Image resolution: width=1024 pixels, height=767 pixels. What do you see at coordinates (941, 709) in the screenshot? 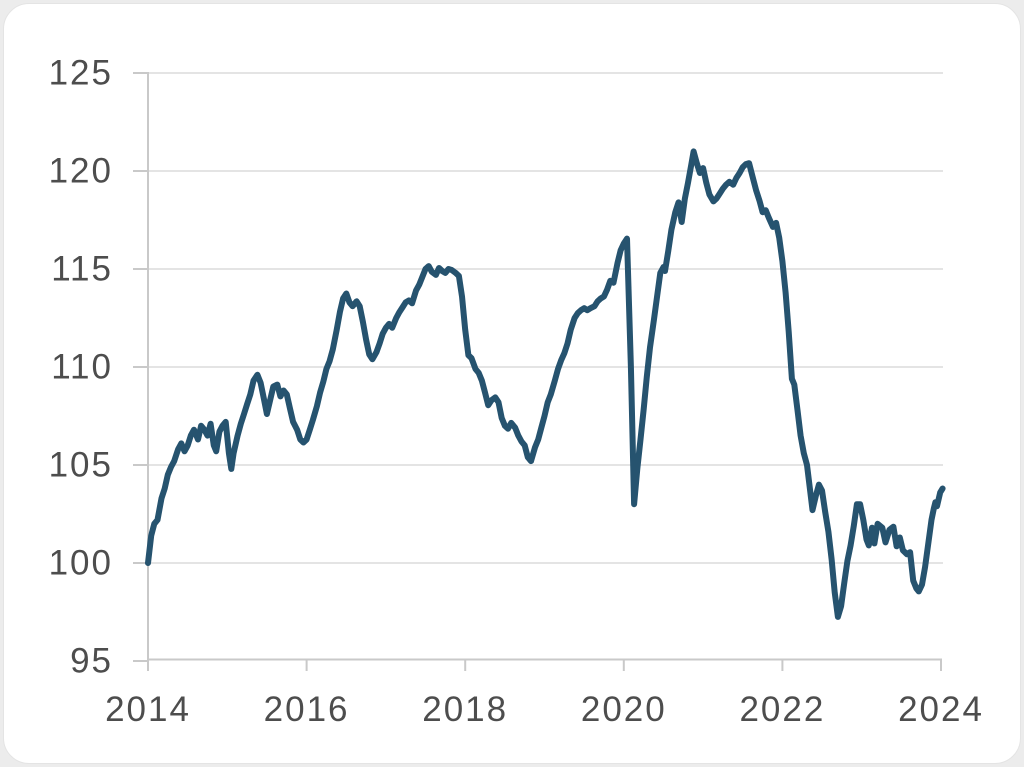
I see `x-tick-label-2024: 2024` at bounding box center [941, 709].